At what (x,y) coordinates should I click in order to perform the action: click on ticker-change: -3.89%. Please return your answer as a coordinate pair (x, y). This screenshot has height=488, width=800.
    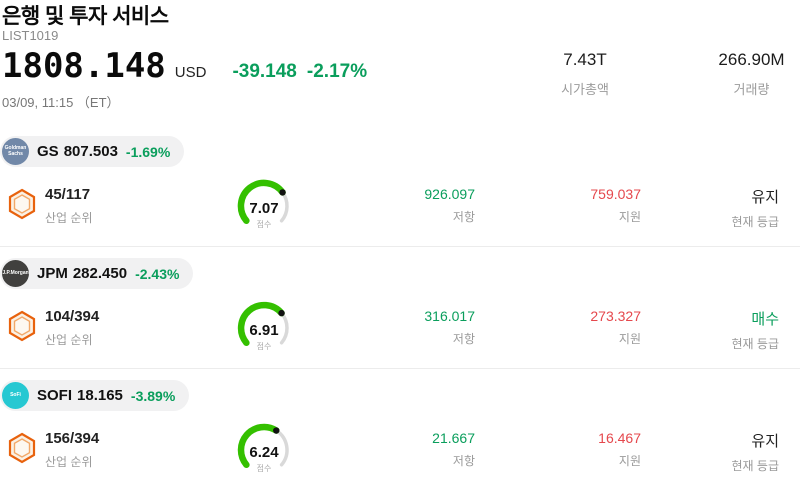
    Looking at the image, I should click on (153, 395).